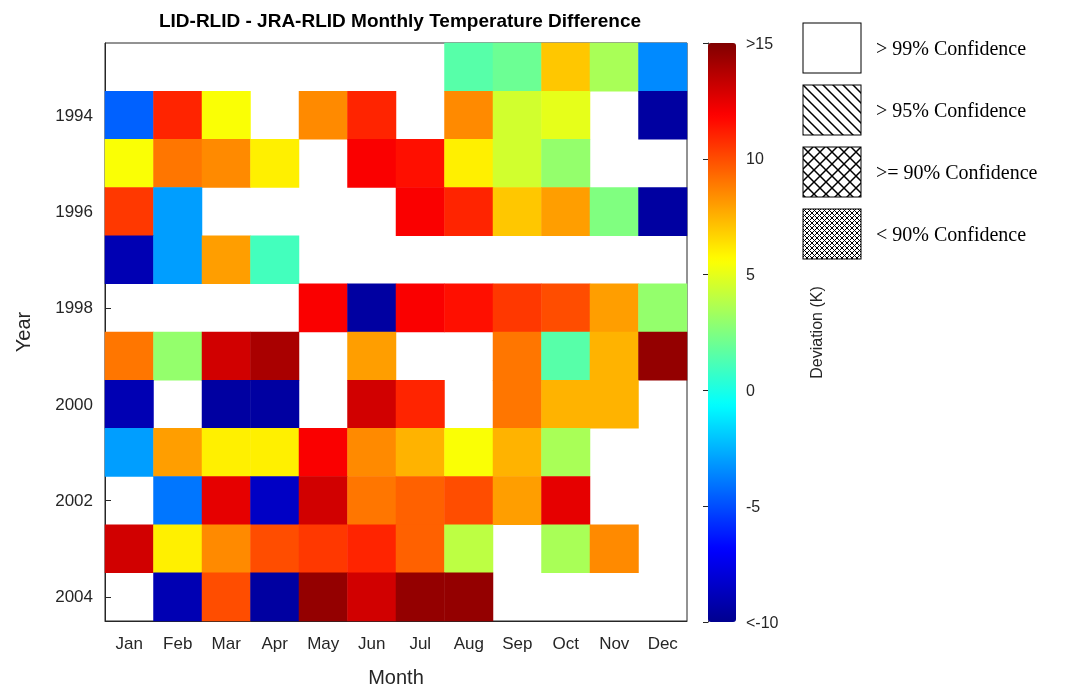 The width and height of the screenshot is (1080, 692). I want to click on y-tick-label: 2002, so click(74, 501).